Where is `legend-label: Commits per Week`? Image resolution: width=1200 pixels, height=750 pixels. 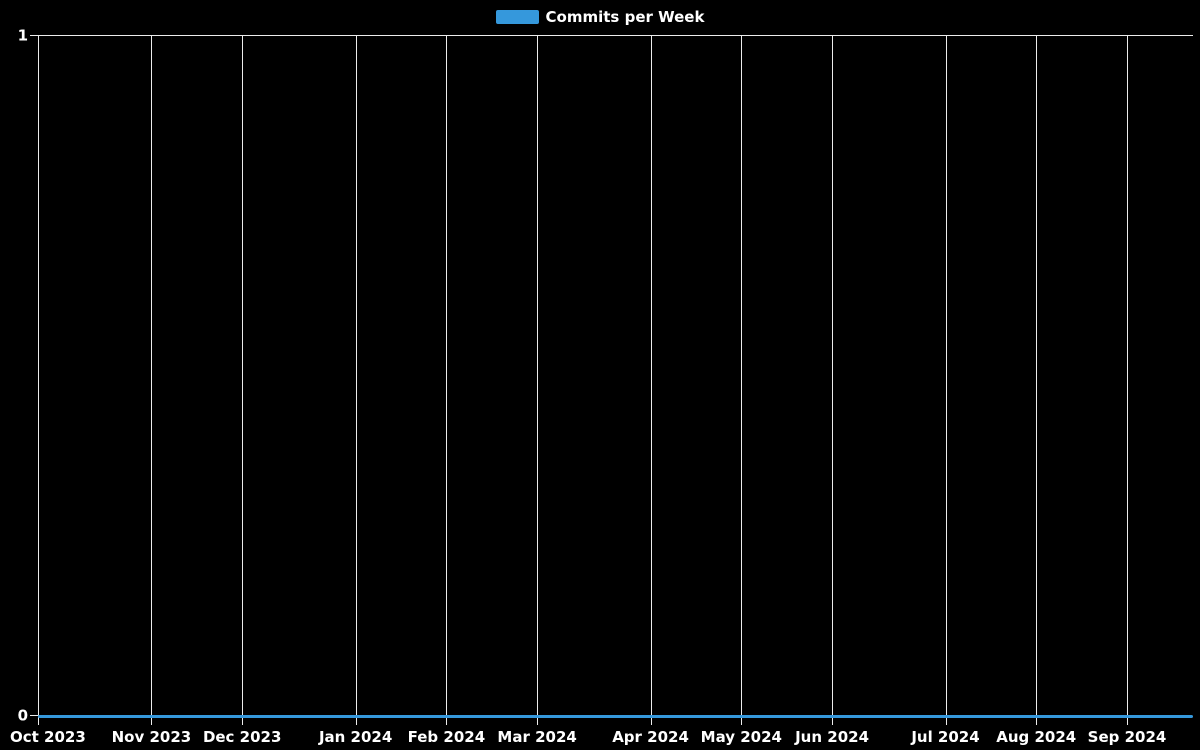 legend-label: Commits per Week is located at coordinates (625, 16).